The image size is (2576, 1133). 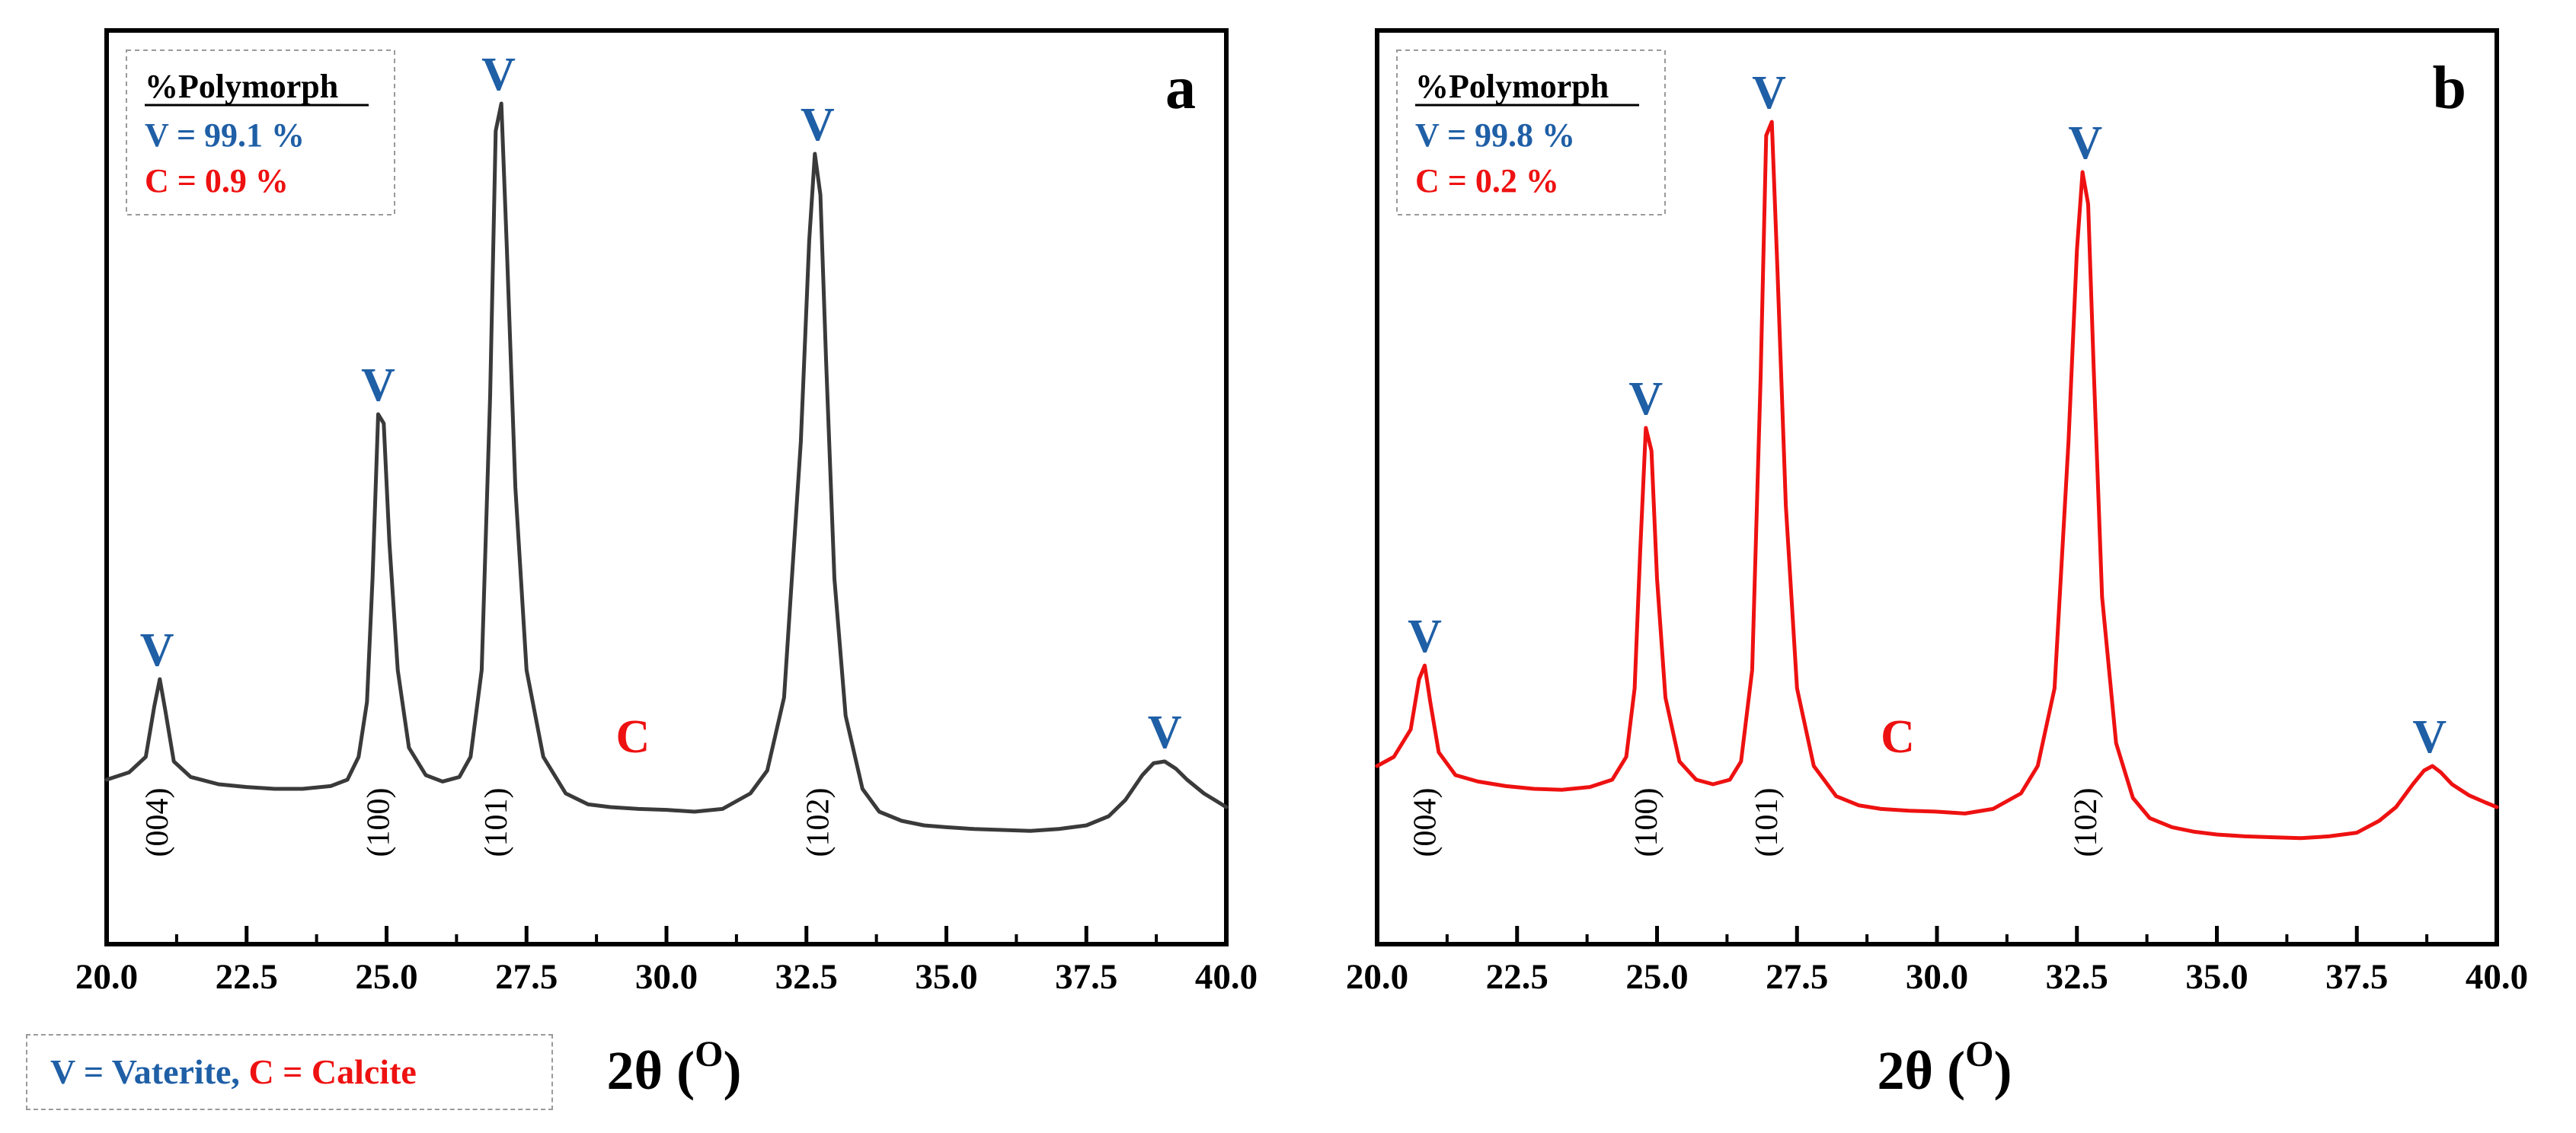 I want to click on x-tick-label-b-2: 25.0, so click(x=1657, y=977).